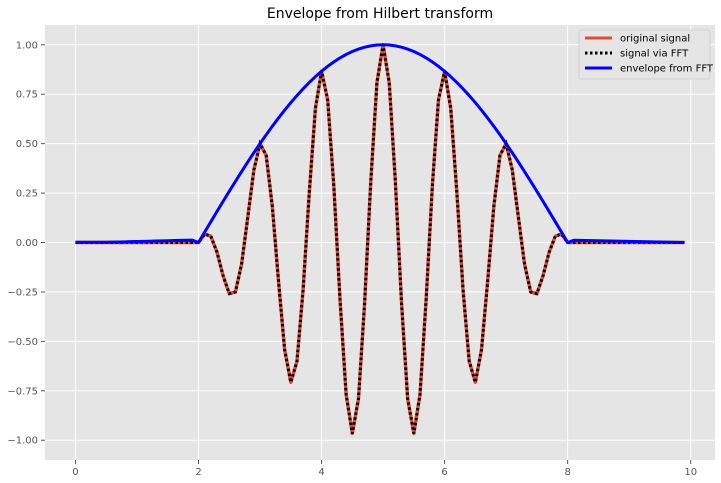 The width and height of the screenshot is (721, 483). What do you see at coordinates (75, 472) in the screenshot?
I see `x-tick-label: 0` at bounding box center [75, 472].